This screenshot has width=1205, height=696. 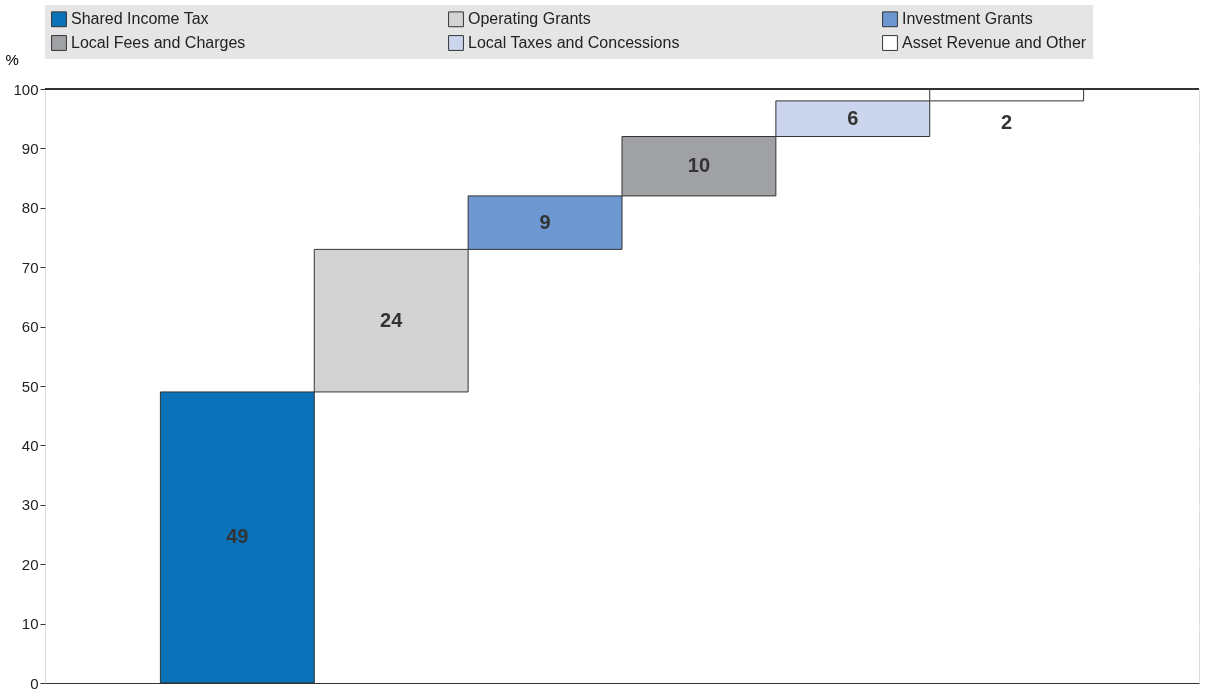 I want to click on data-label: 6, so click(x=853, y=117).